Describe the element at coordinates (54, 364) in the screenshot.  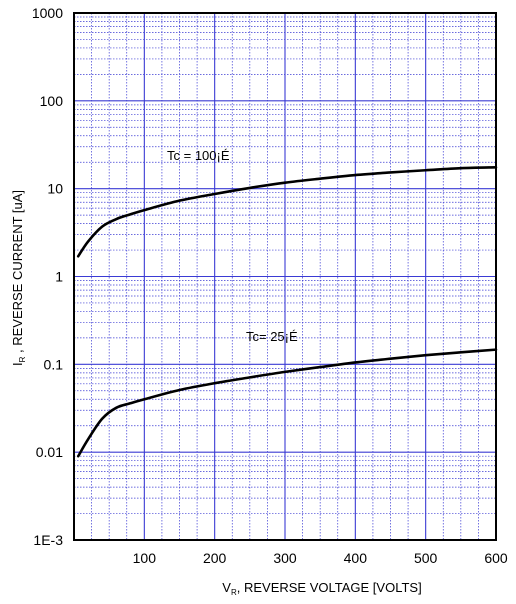
I see `y-tick-label: 0.1` at that location.